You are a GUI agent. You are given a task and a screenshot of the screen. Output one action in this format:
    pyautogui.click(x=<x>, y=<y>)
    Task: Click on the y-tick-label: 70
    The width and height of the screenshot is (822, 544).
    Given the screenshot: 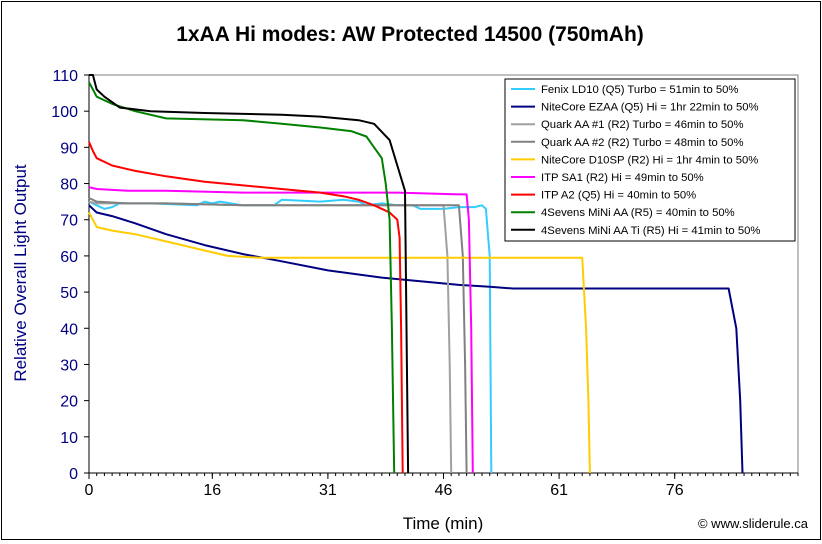 What is the action you would take?
    pyautogui.click(x=69, y=221)
    